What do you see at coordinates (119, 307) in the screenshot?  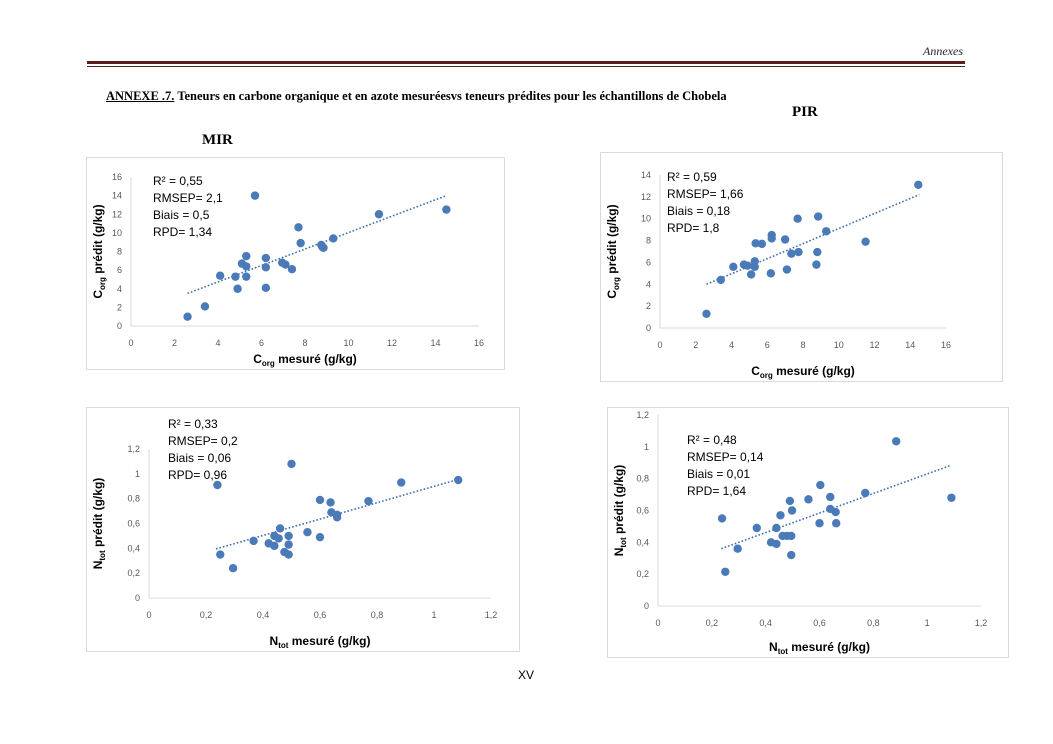 I see `y-tick-label: 2` at bounding box center [119, 307].